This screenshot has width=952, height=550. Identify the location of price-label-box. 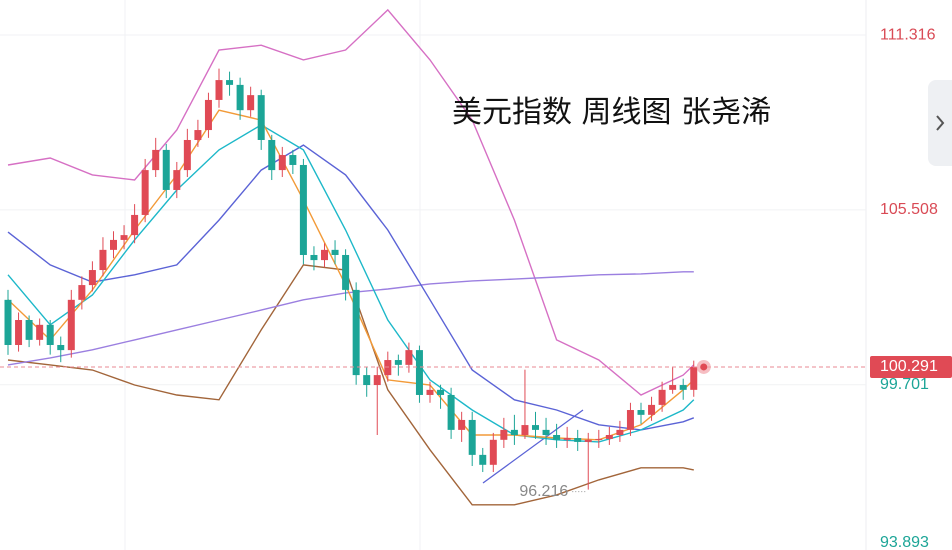
(911, 366).